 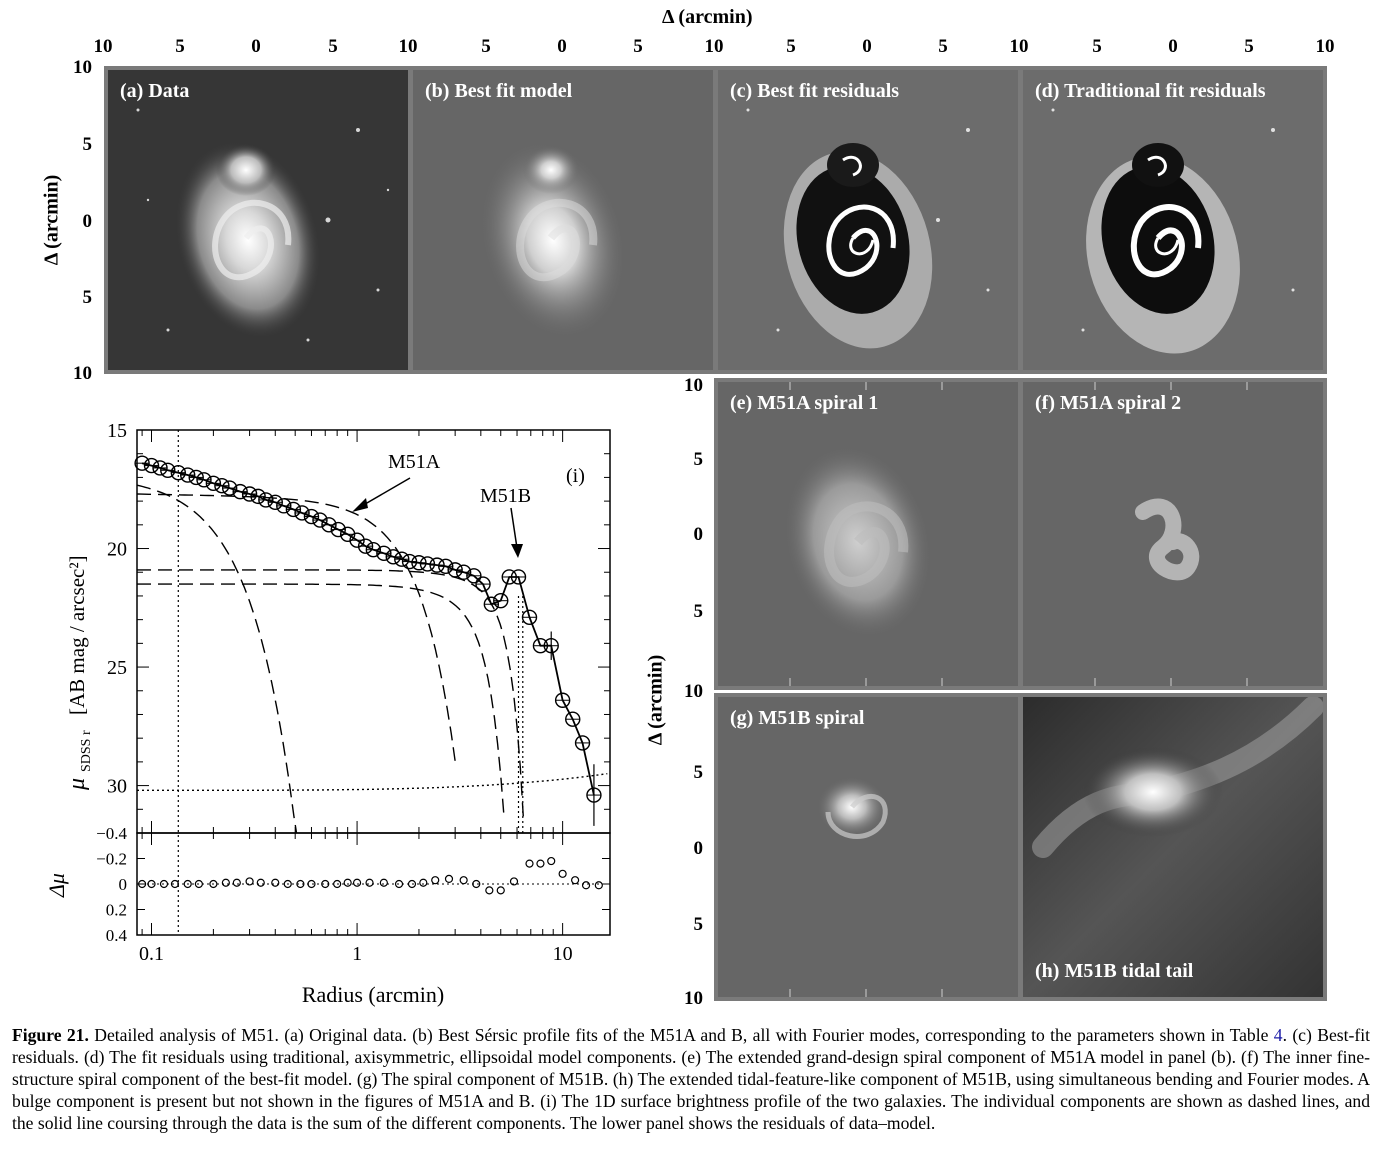 What do you see at coordinates (77, 784) in the screenshot?
I see `y-axis-label-symbol: μ` at bounding box center [77, 784].